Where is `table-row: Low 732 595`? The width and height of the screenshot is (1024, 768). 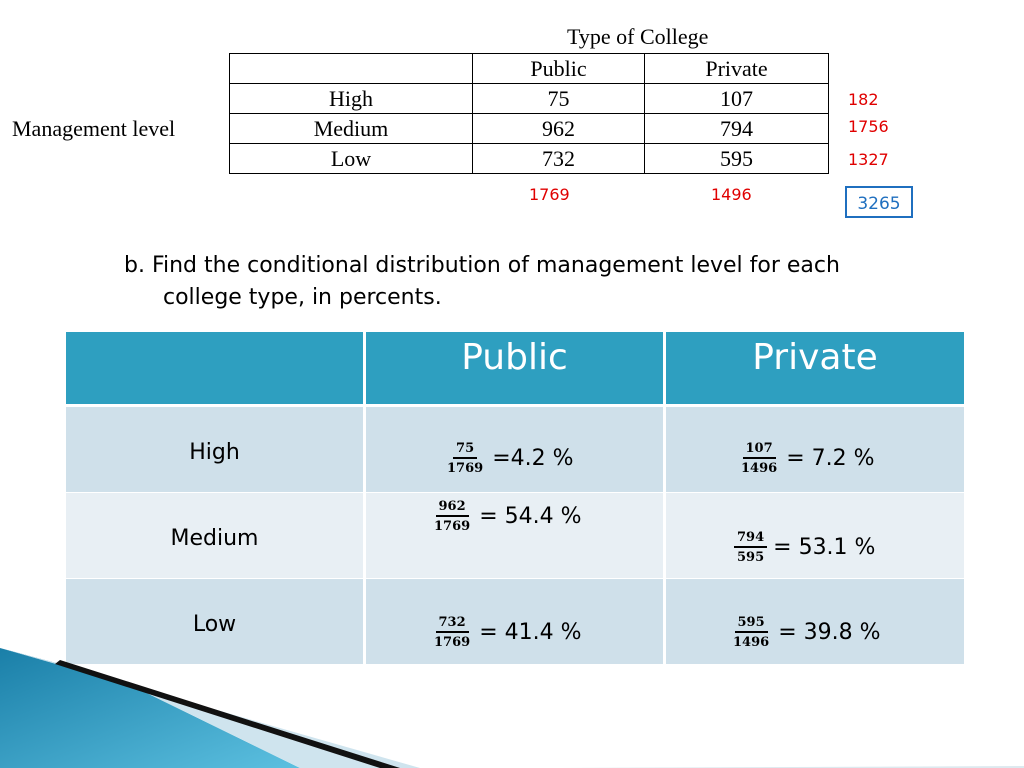
table-row: Low 732 595 is located at coordinates (529, 158).